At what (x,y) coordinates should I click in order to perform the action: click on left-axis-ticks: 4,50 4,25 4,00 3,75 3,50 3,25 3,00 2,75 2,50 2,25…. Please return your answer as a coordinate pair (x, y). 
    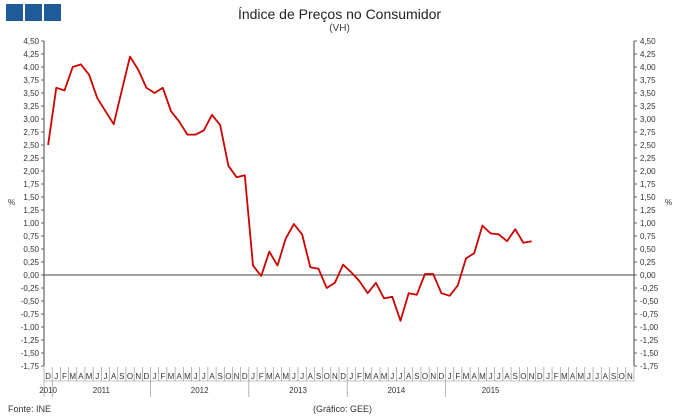
    Looking at the image, I should click on (26, 204).